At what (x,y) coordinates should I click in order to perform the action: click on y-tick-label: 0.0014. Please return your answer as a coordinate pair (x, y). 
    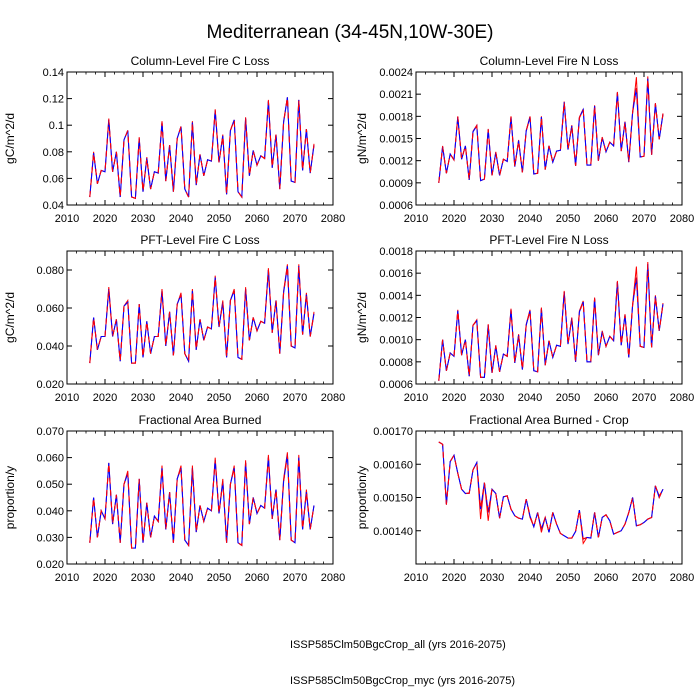
    Looking at the image, I should click on (396, 296).